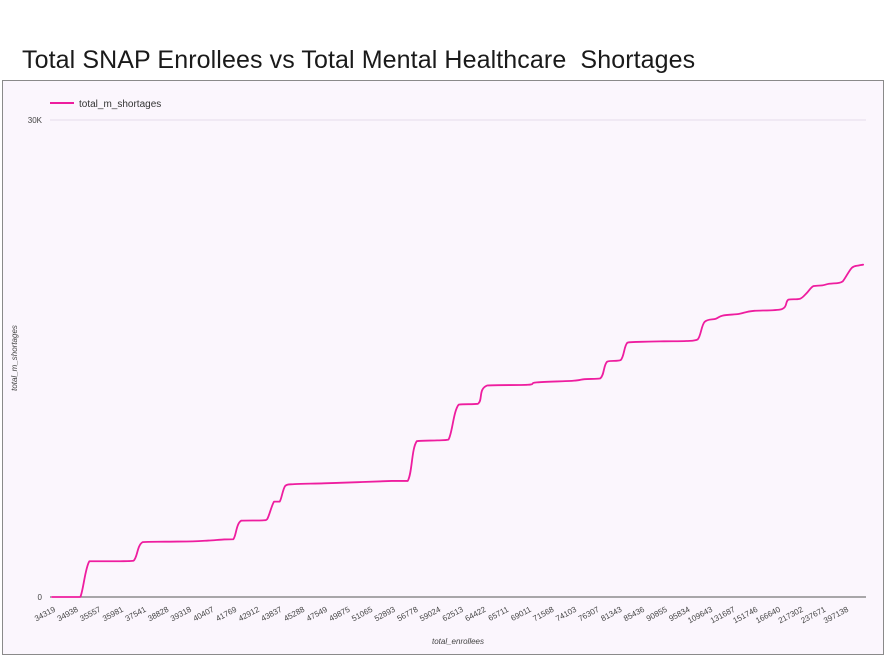 The height and width of the screenshot is (661, 892). Describe the element at coordinates (120, 104) in the screenshot. I see `legend-label: total_m_shortages` at that location.